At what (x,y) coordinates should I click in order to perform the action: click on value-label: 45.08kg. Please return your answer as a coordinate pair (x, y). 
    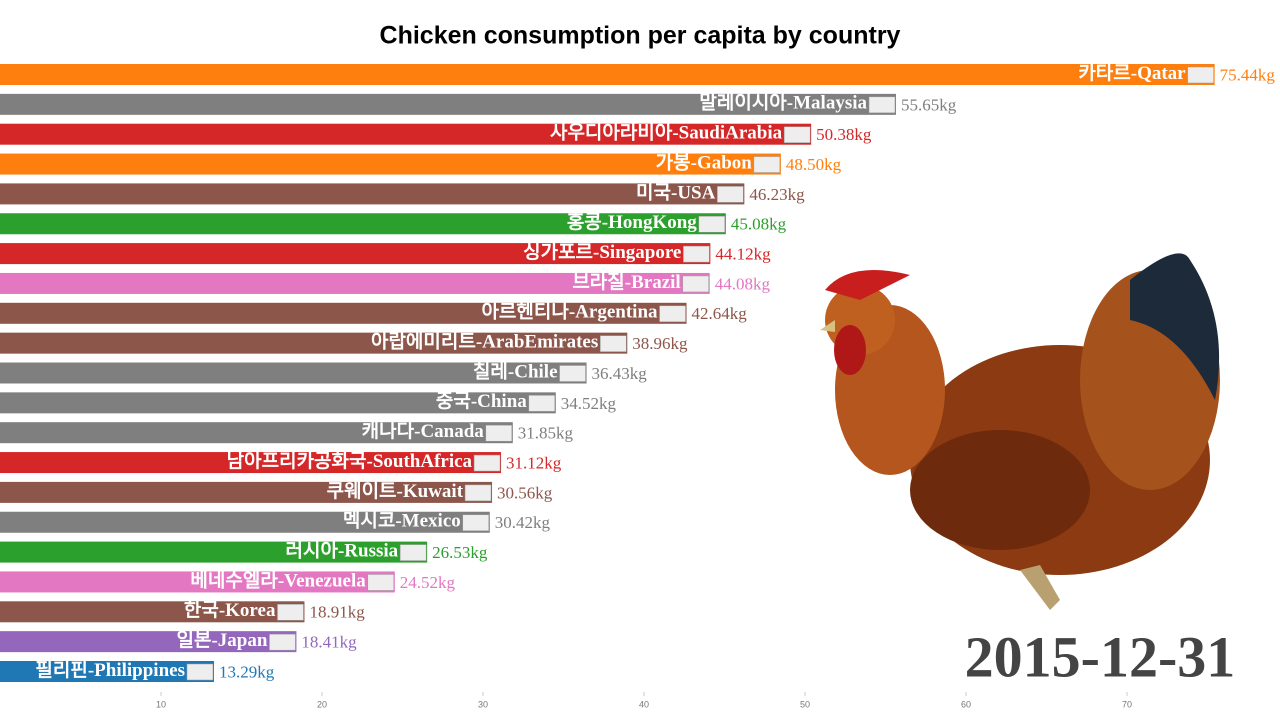
    Looking at the image, I should click on (759, 224).